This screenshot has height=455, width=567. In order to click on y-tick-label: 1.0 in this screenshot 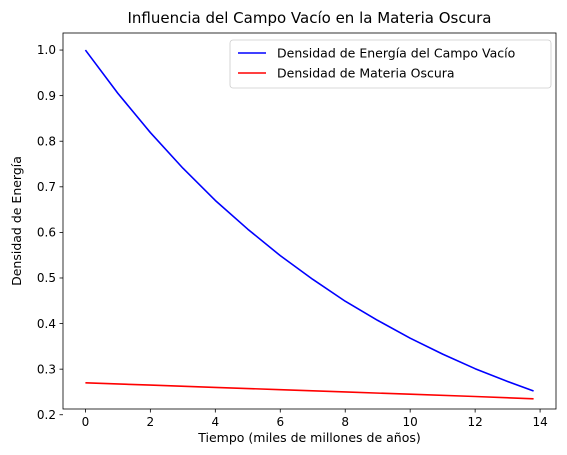, I will do `click(46, 50)`.